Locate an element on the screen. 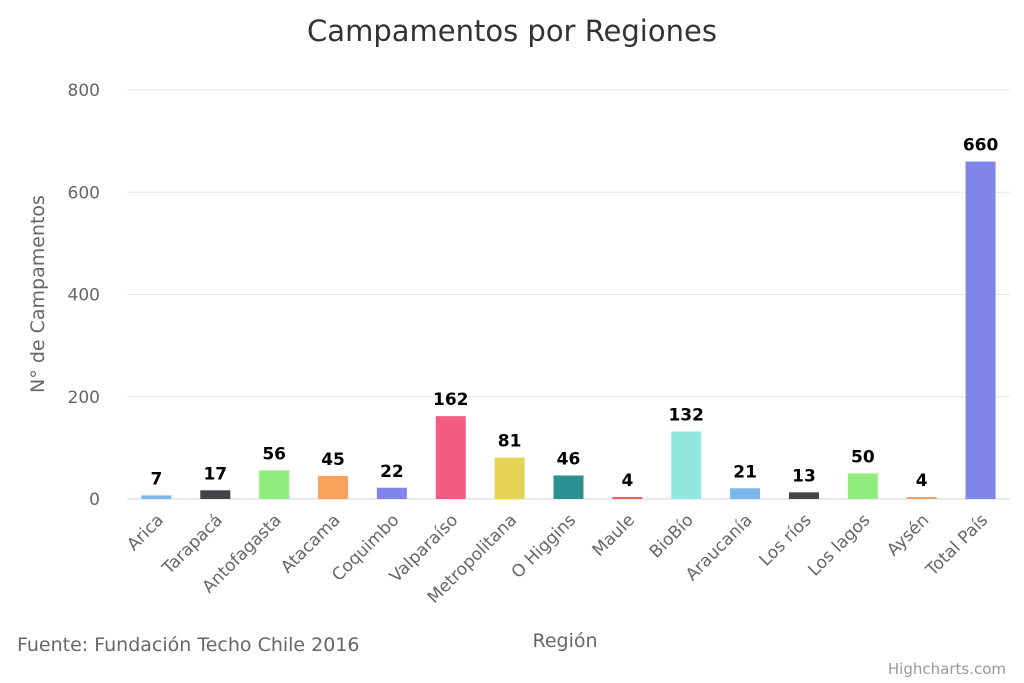 The image size is (1024, 683). data-label: 7 is located at coordinates (157, 479).